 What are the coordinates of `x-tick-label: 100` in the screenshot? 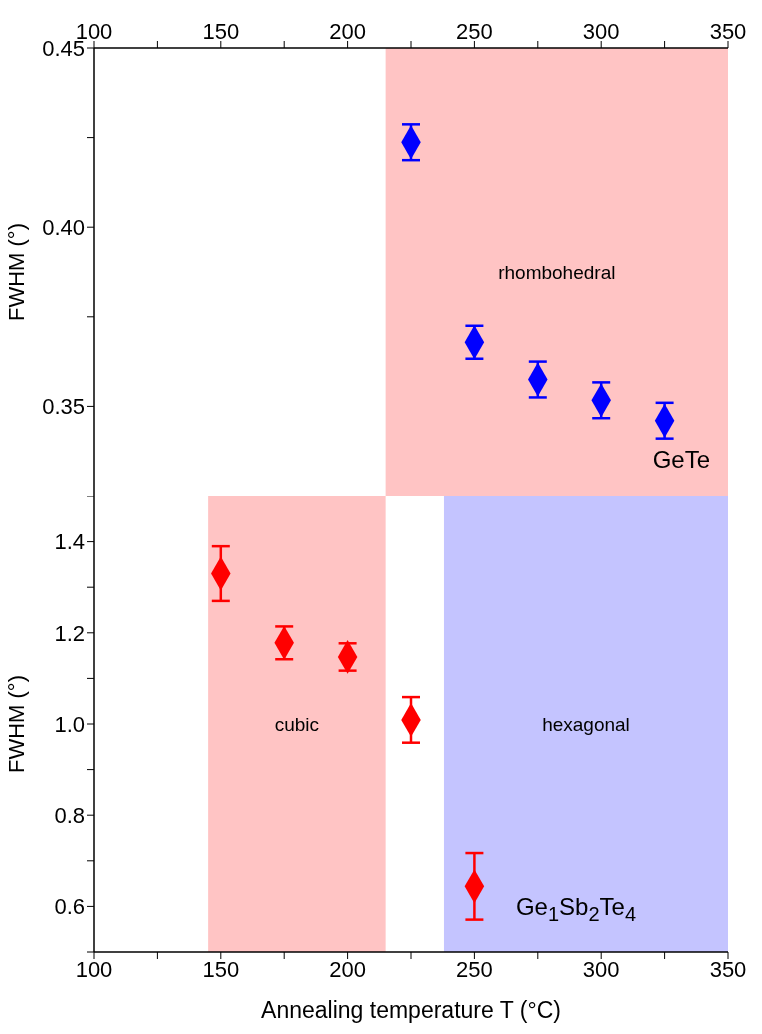 It's located at (94, 969).